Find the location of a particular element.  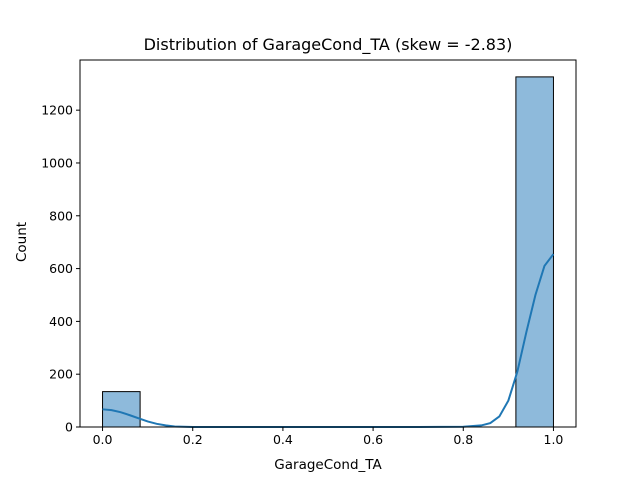

y-tick-label-6: 1200 is located at coordinates (57, 110).